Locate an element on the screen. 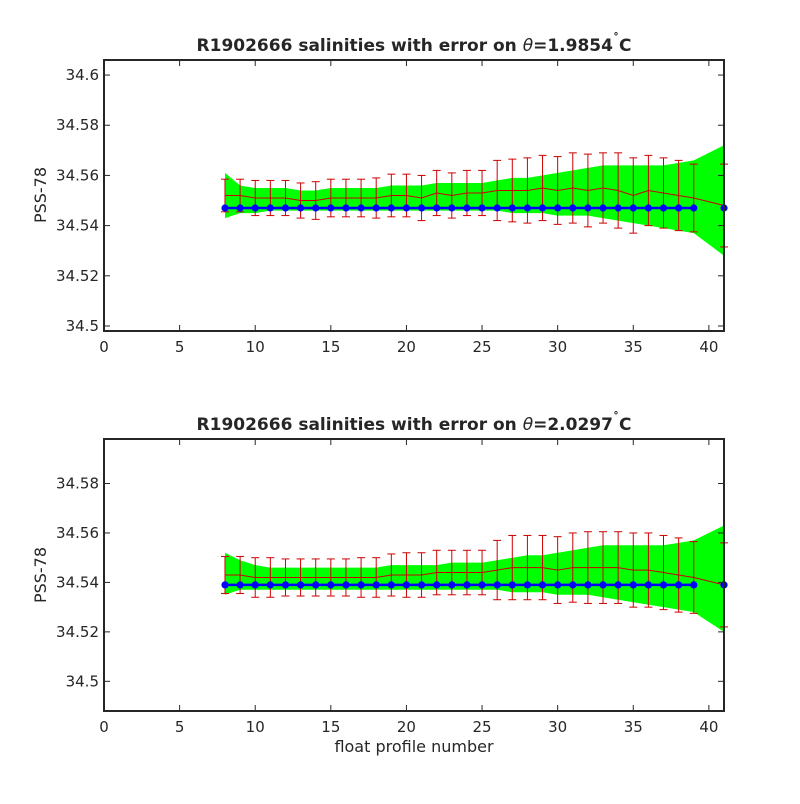 The width and height of the screenshot is (800, 804). chart-2-x-tick-label: 25 is located at coordinates (482, 727).